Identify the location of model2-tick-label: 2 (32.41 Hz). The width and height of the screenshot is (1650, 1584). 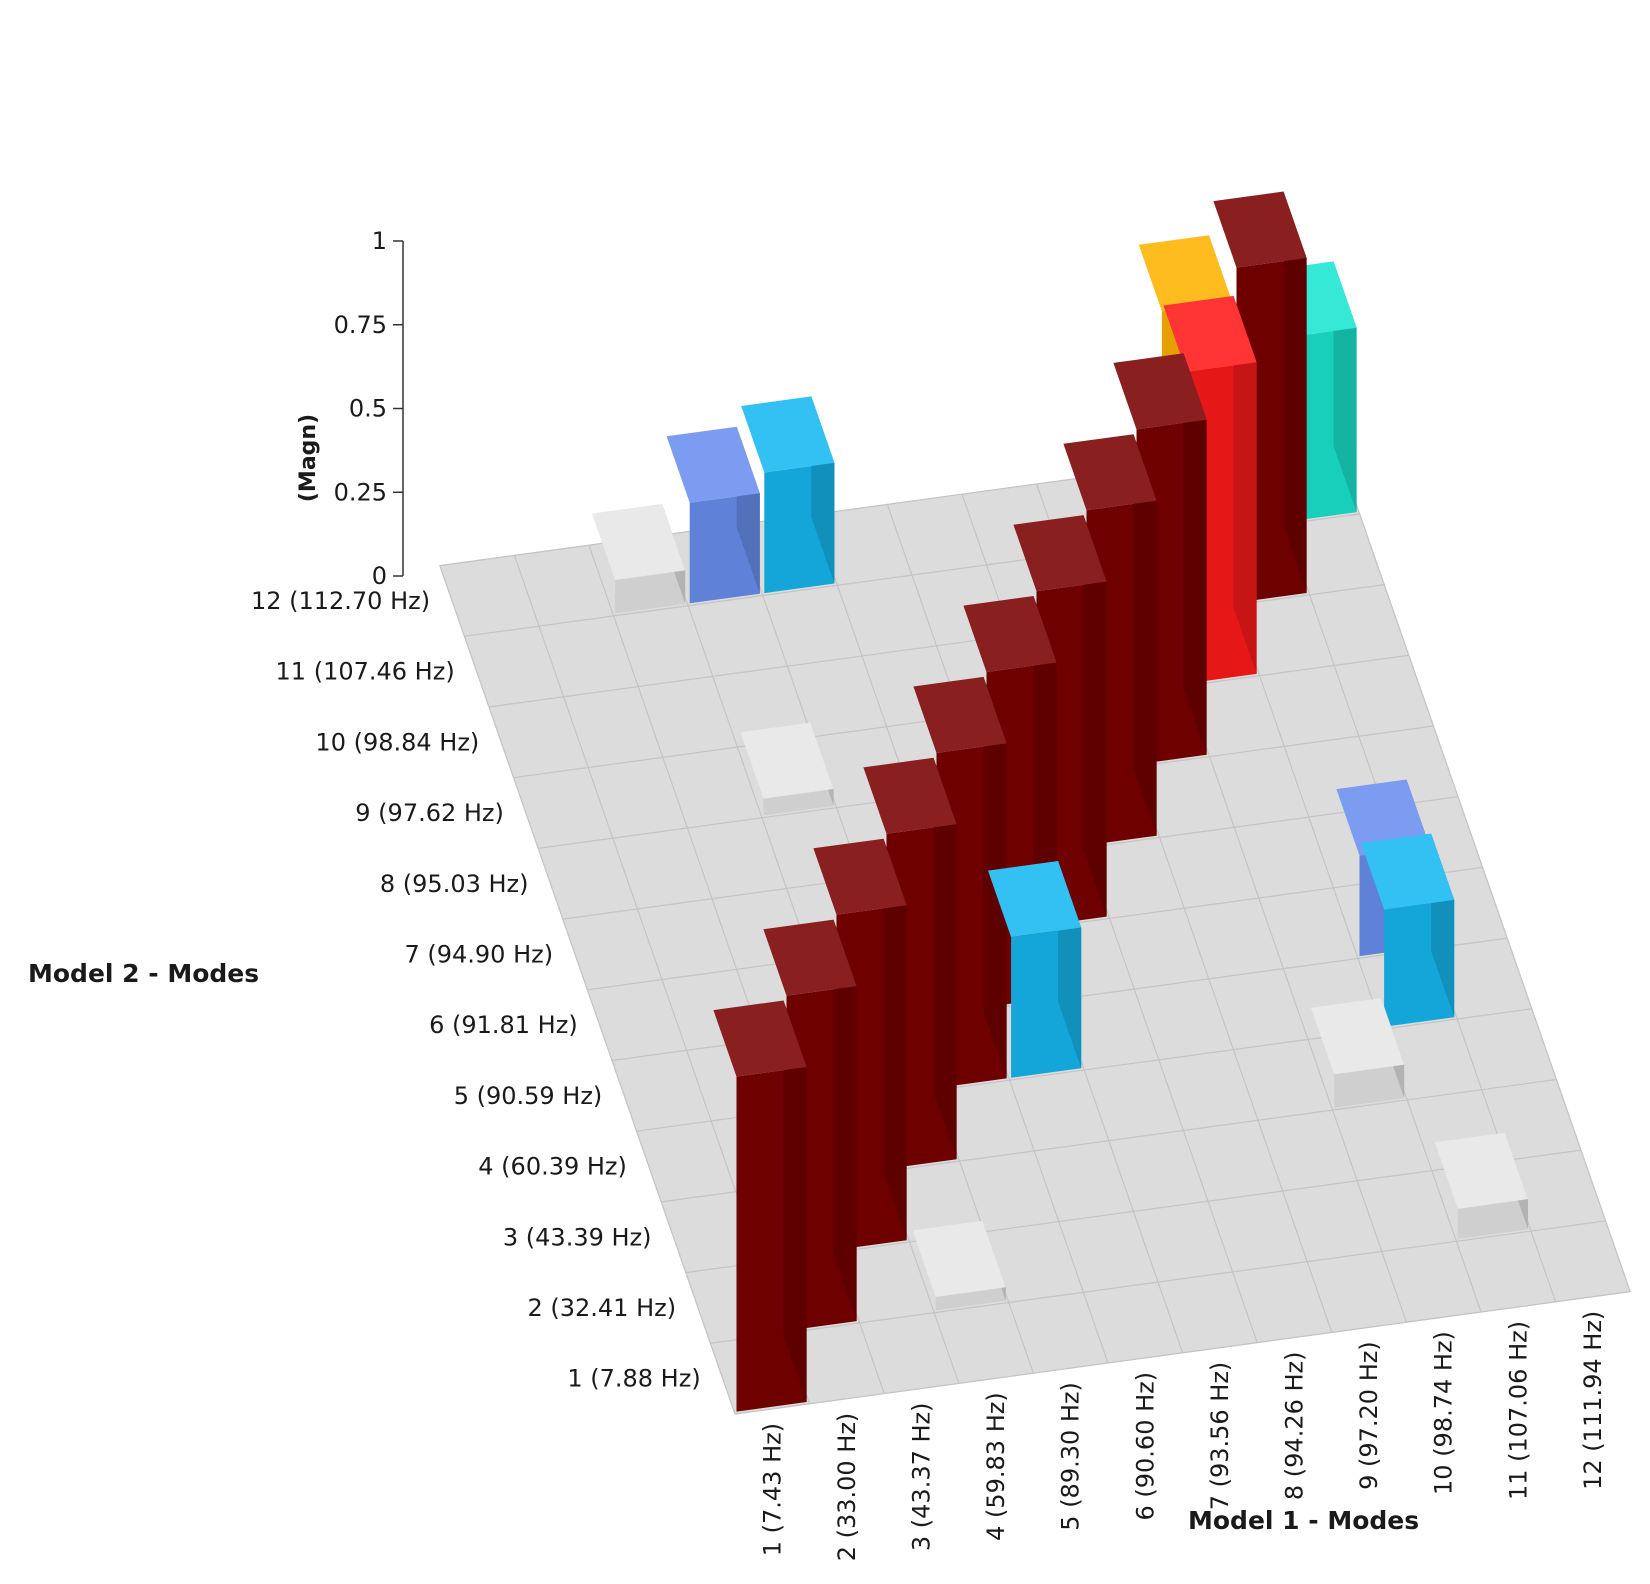
(601, 1308).